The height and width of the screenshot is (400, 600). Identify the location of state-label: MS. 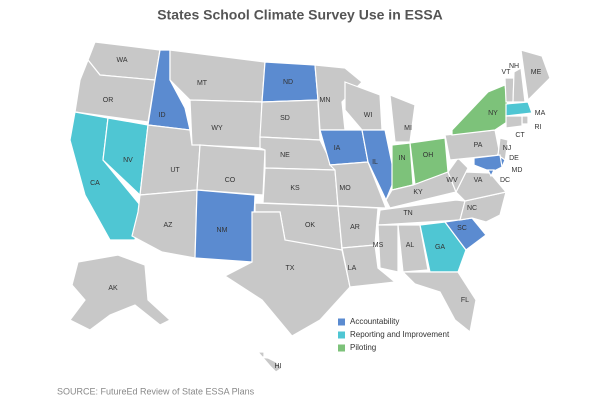
(378, 245).